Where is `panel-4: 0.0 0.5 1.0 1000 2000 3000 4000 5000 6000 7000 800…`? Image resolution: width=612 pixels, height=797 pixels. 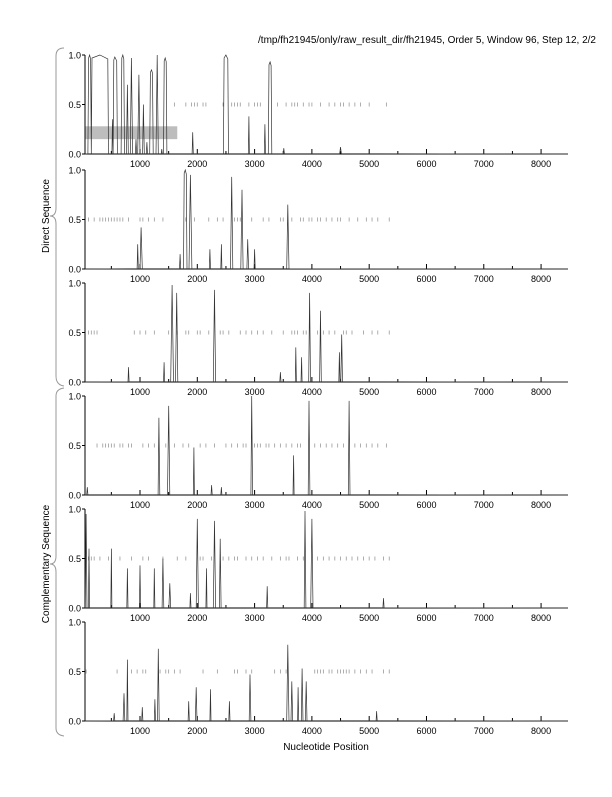
panel-4: 0.0 0.5 1.0 1000 2000 3000 4000 5000 6000 7000 800… is located at coordinates (318, 451).